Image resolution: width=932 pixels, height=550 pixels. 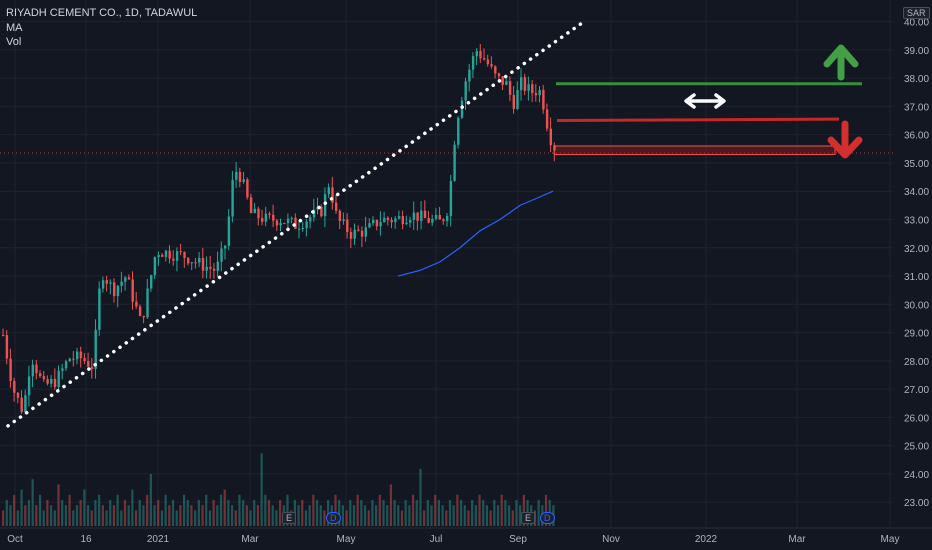 What do you see at coordinates (14, 42) in the screenshot?
I see `volume-indicator-label: Vol` at bounding box center [14, 42].